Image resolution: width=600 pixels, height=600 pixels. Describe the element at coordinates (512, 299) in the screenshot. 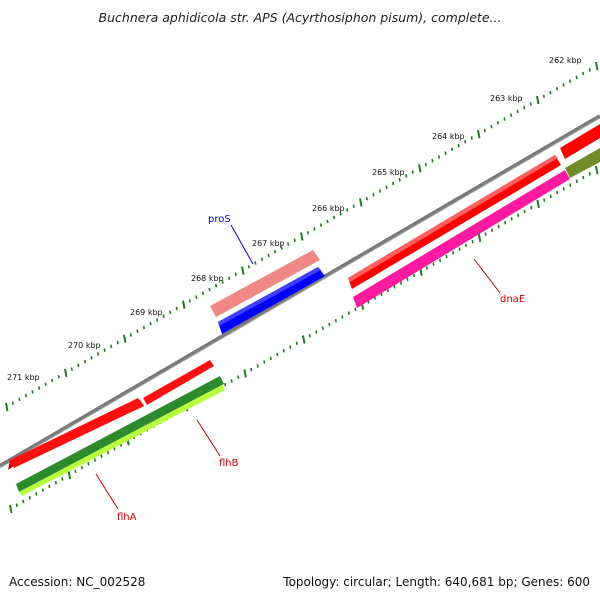

I see `gene-label-dnae: dnaE` at that location.